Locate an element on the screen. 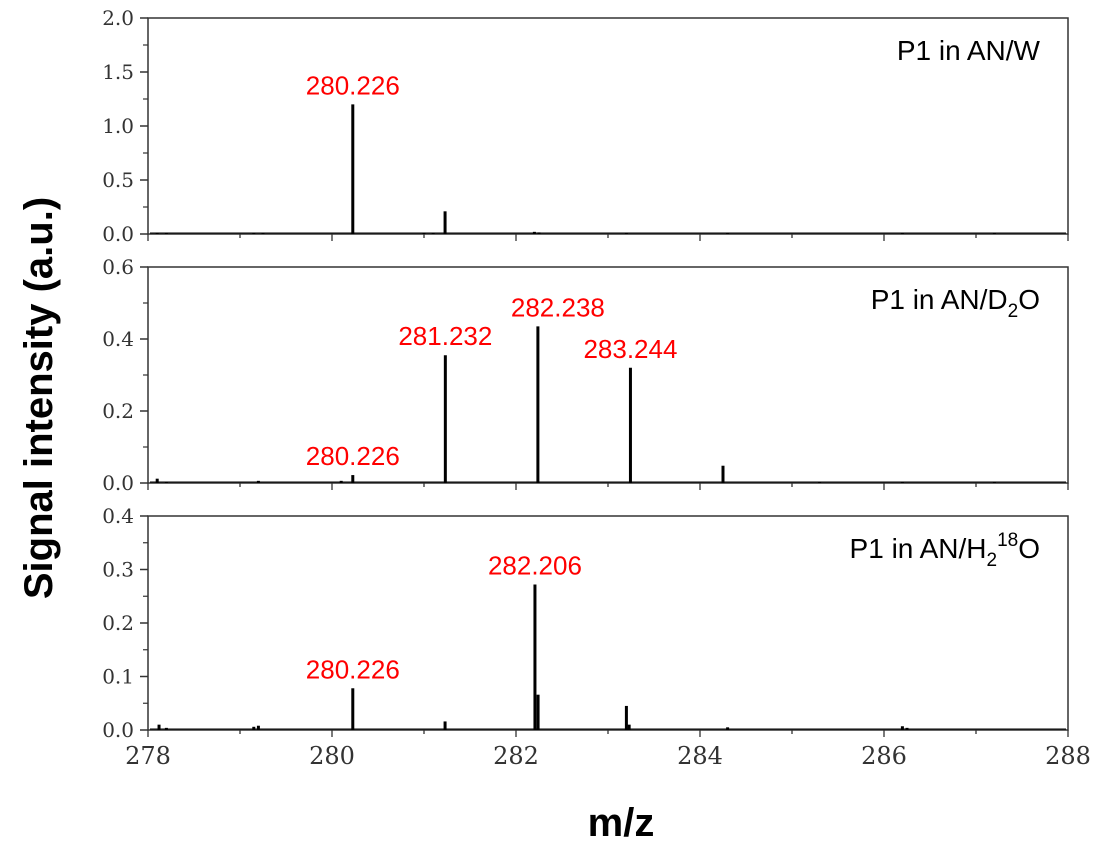 This screenshot has height=851, width=1100. y-tick-label: 2.0 is located at coordinates (118, 18).